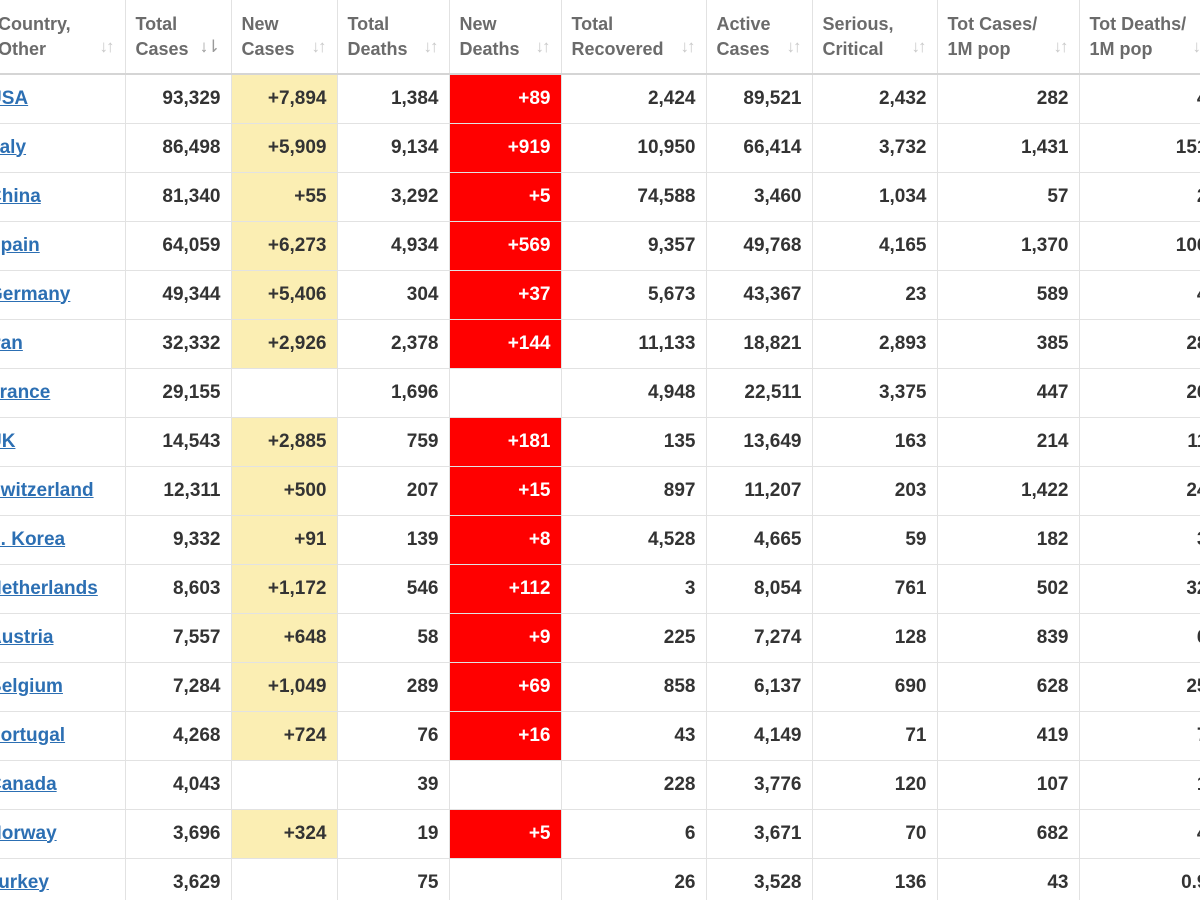 This screenshot has height=900, width=1200. Describe the element at coordinates (505, 37) in the screenshot. I see `col-header-new-deaths: New Deaths ↓↑` at that location.